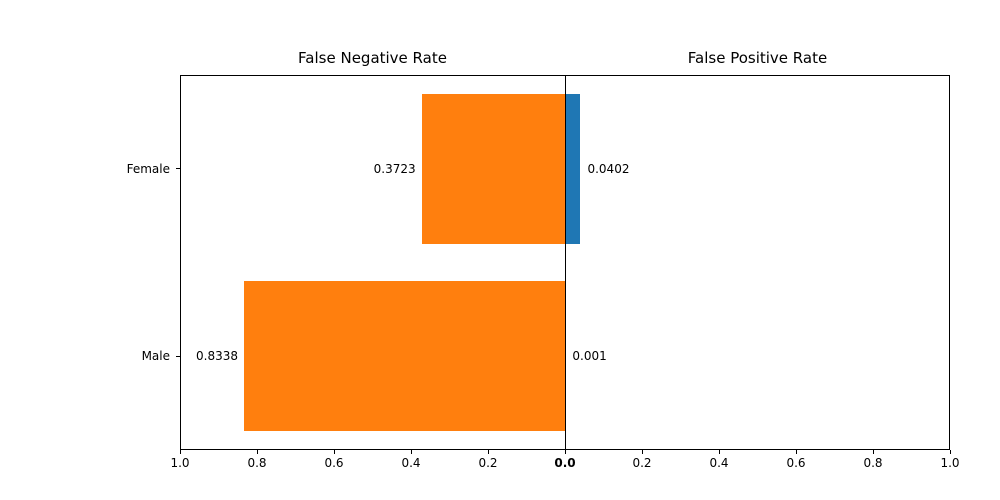 The height and width of the screenshot is (500, 1000). What do you see at coordinates (573, 168) in the screenshot?
I see `fpr-bar-female` at bounding box center [573, 168].